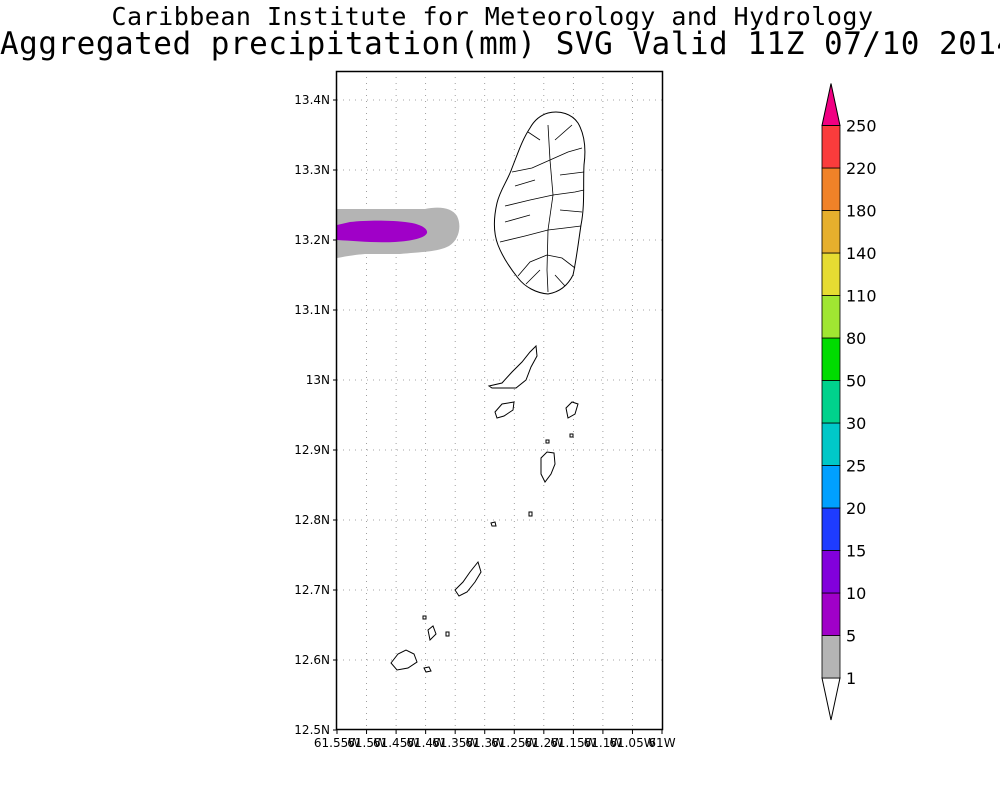 The width and height of the screenshot is (1000, 800). Describe the element at coordinates (861, 168) in the screenshot. I see `colorbar-label: 220` at that location.